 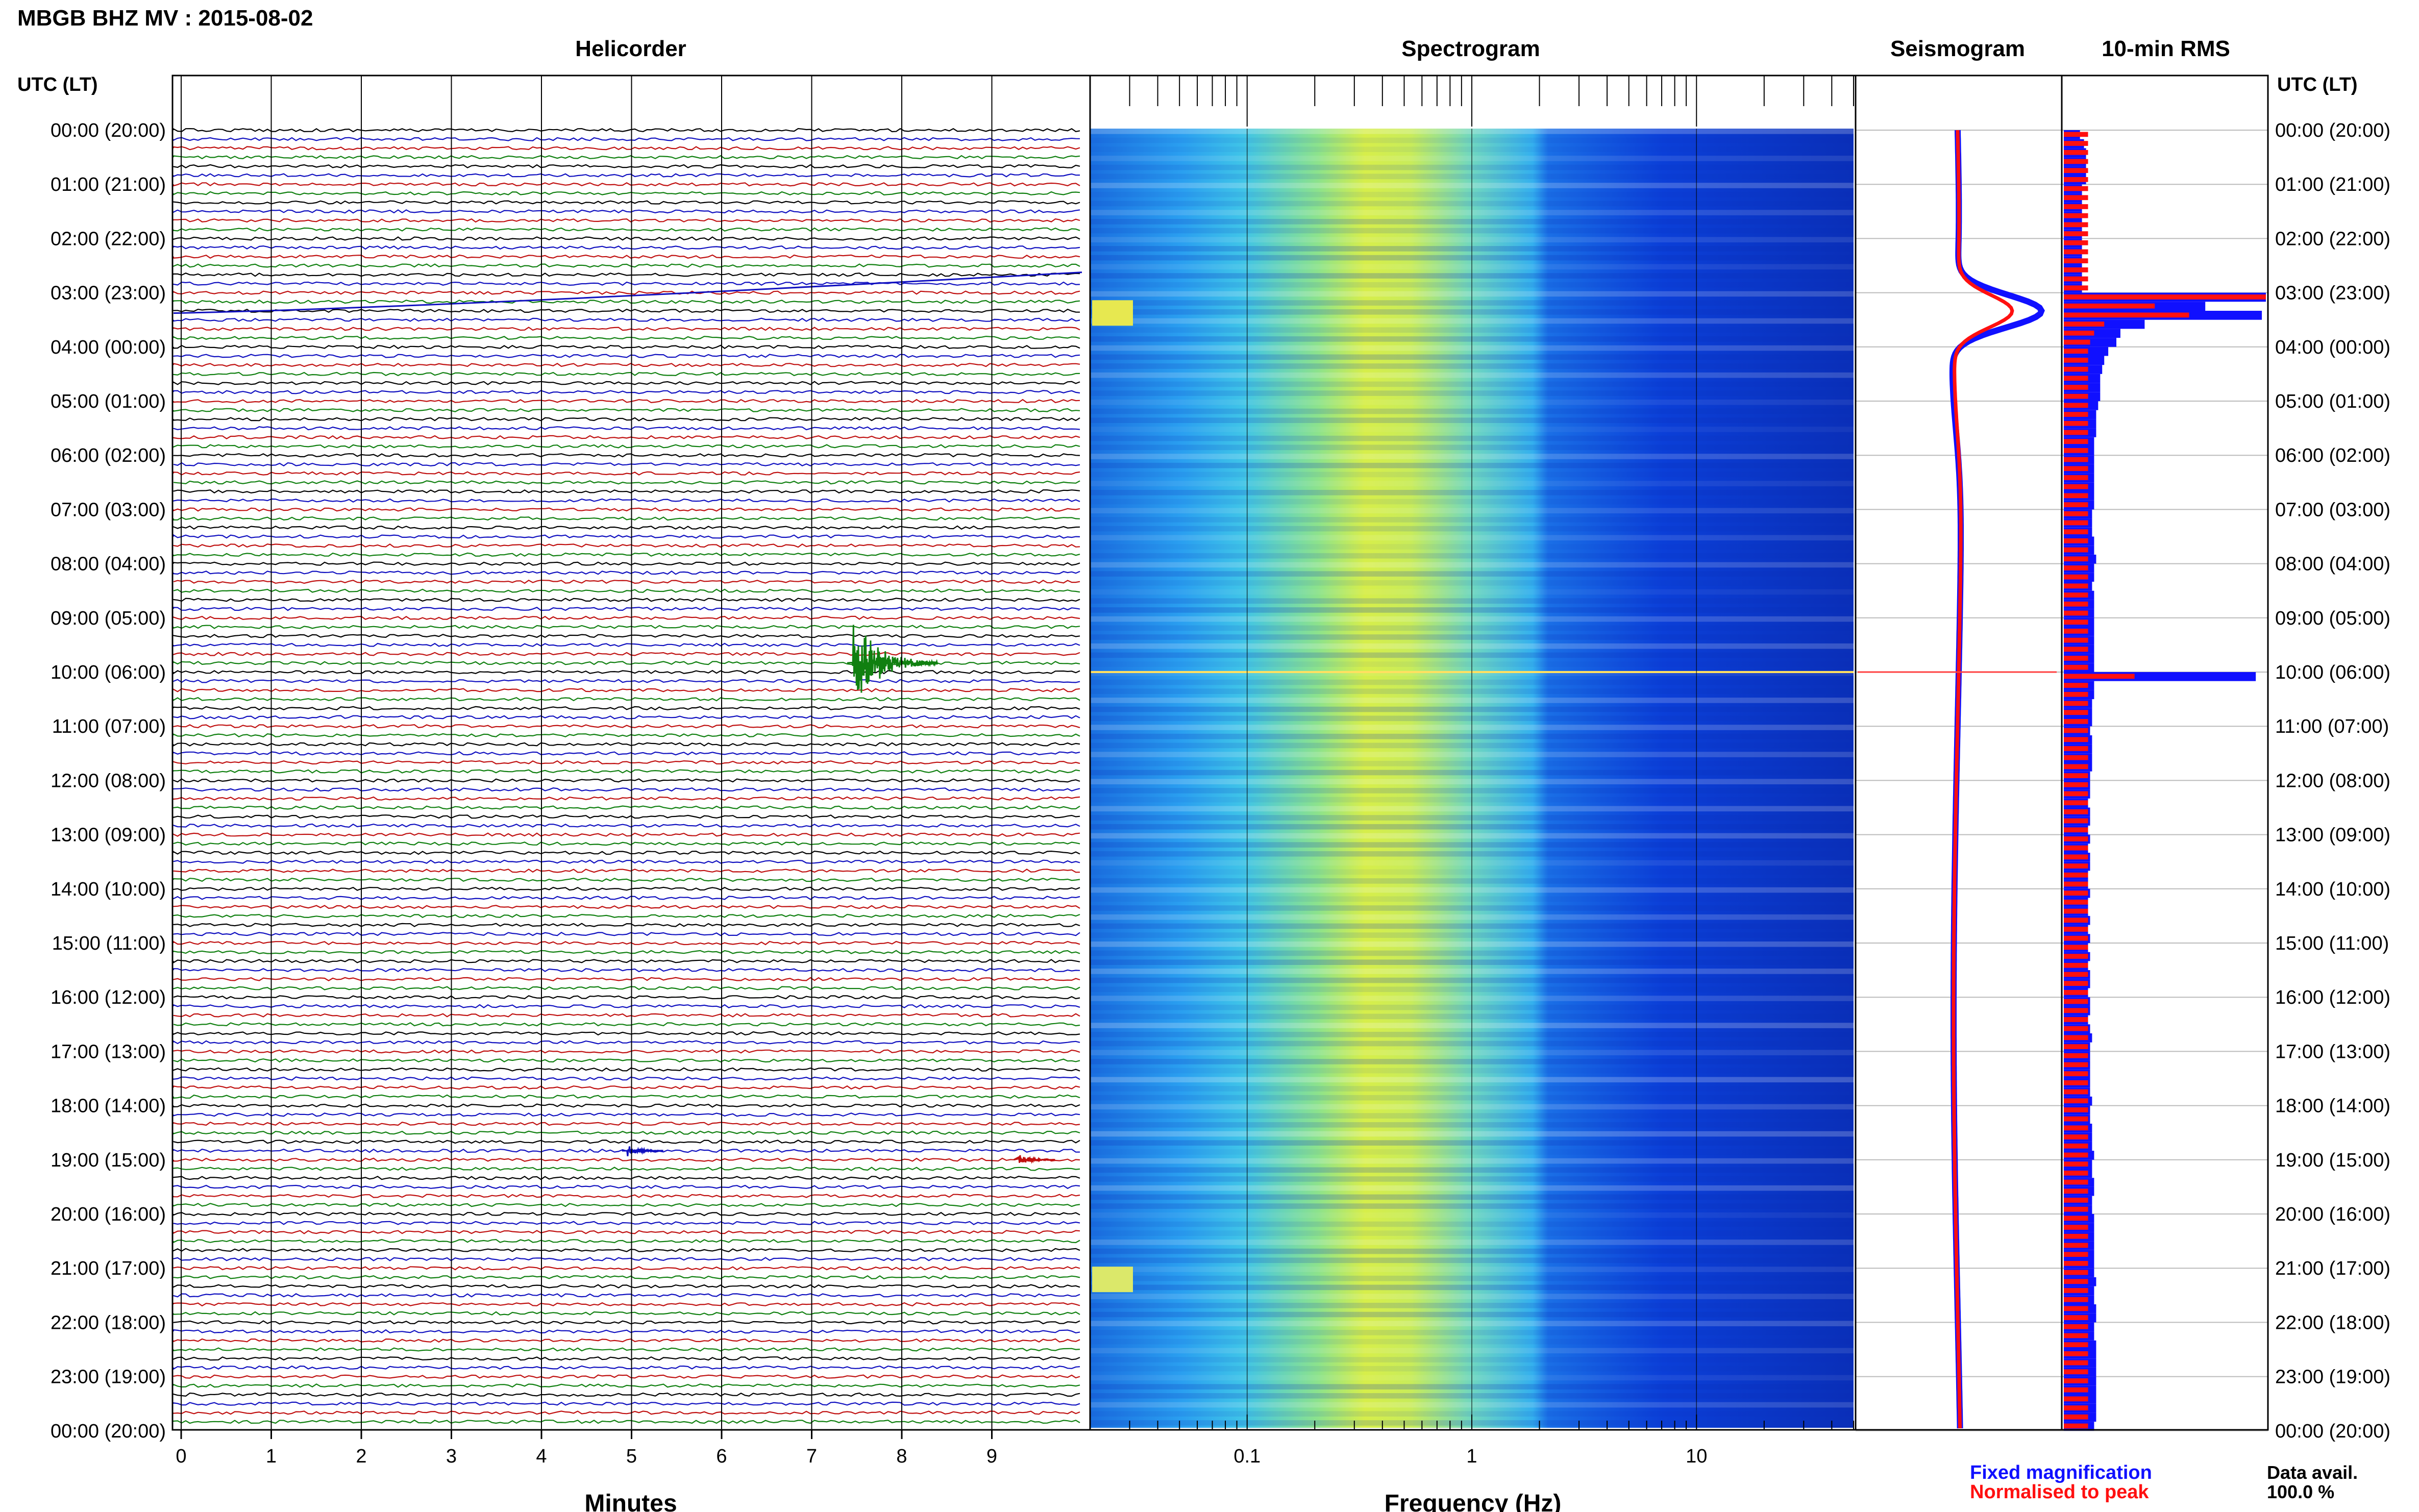 I want to click on minute-tick-label: 8, so click(x=901, y=1456).